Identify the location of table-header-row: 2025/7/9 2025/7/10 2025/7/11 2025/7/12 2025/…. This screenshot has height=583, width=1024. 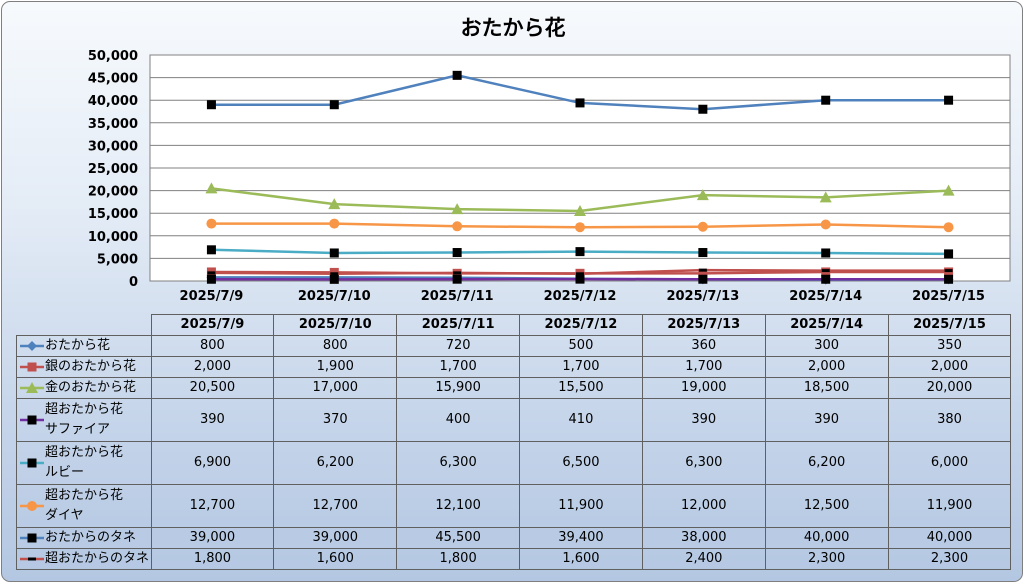
(514, 325).